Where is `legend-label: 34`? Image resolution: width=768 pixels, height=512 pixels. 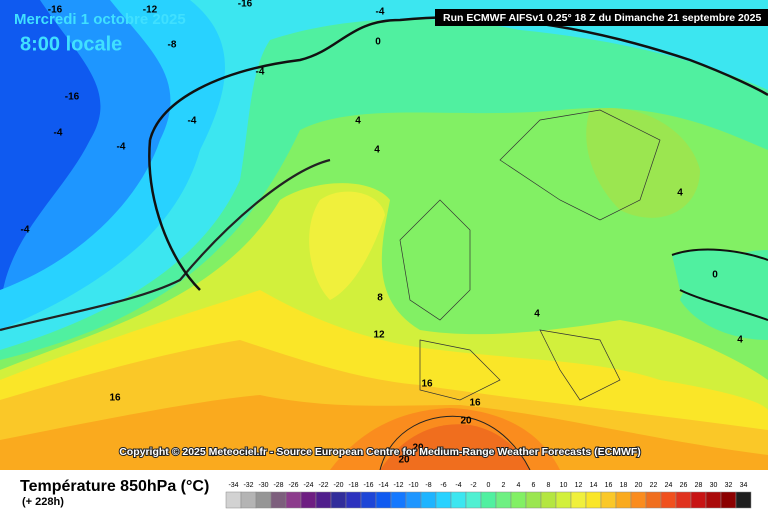
legend-label: 34 is located at coordinates (744, 485).